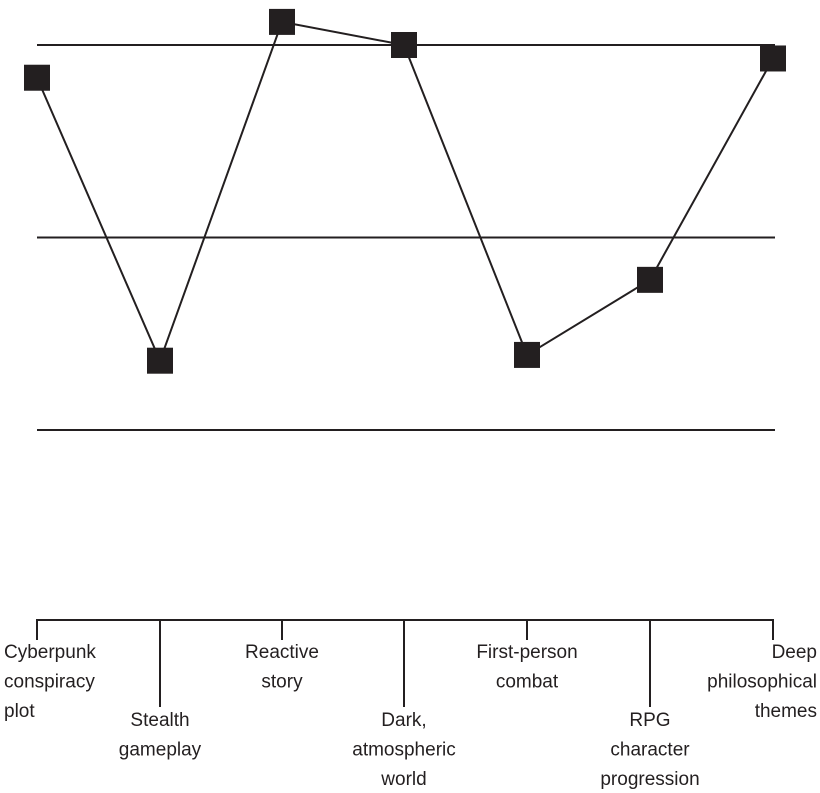  I want to click on category-label-1: Cyberpunk conspiracy plot, so click(50, 682).